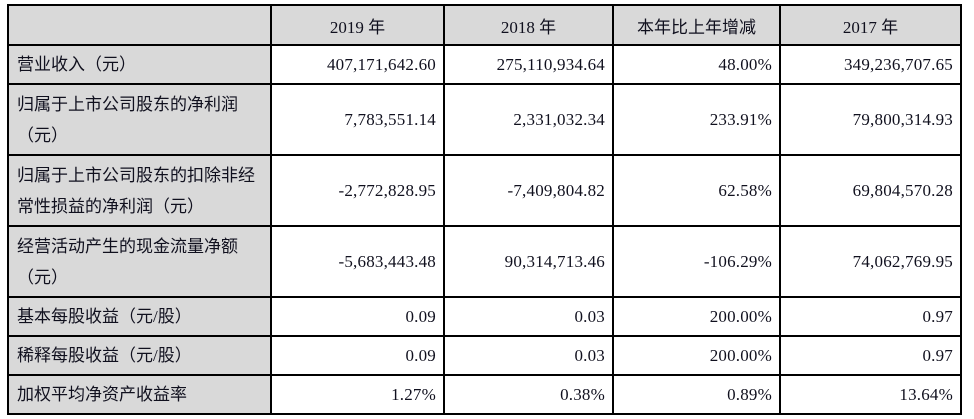  I want to click on value-cell: -2,772,828.95, so click(357, 190).